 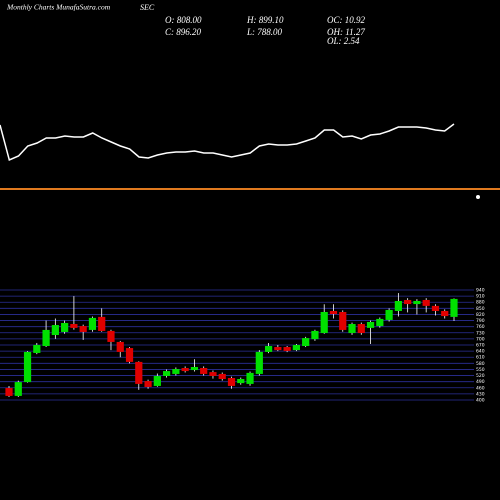 I want to click on stat: C: 896.20, so click(x=183, y=32).